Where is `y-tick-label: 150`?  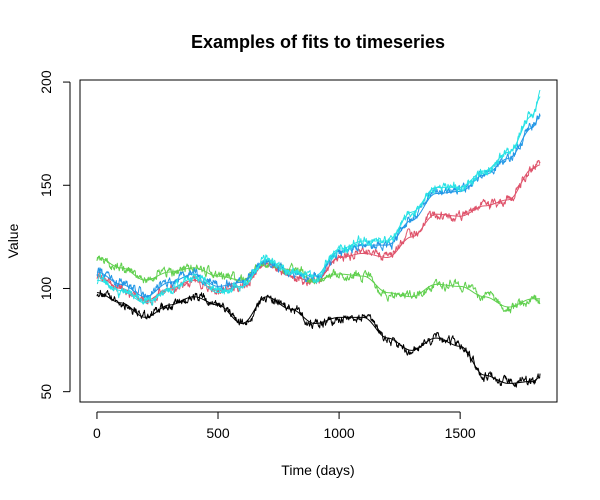 y-tick-label: 150 is located at coordinates (46, 185).